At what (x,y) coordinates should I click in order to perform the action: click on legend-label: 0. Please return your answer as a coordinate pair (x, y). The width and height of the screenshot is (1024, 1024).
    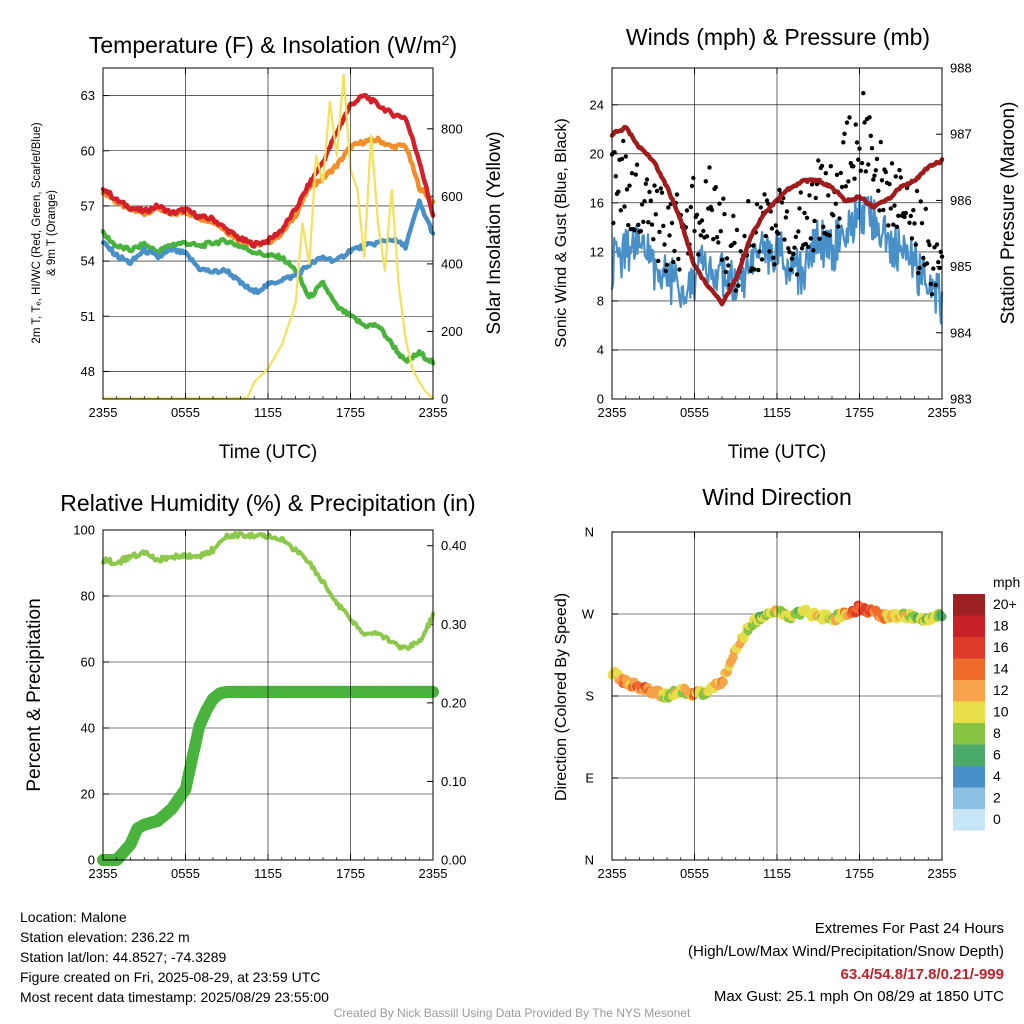
    Looking at the image, I should click on (997, 819).